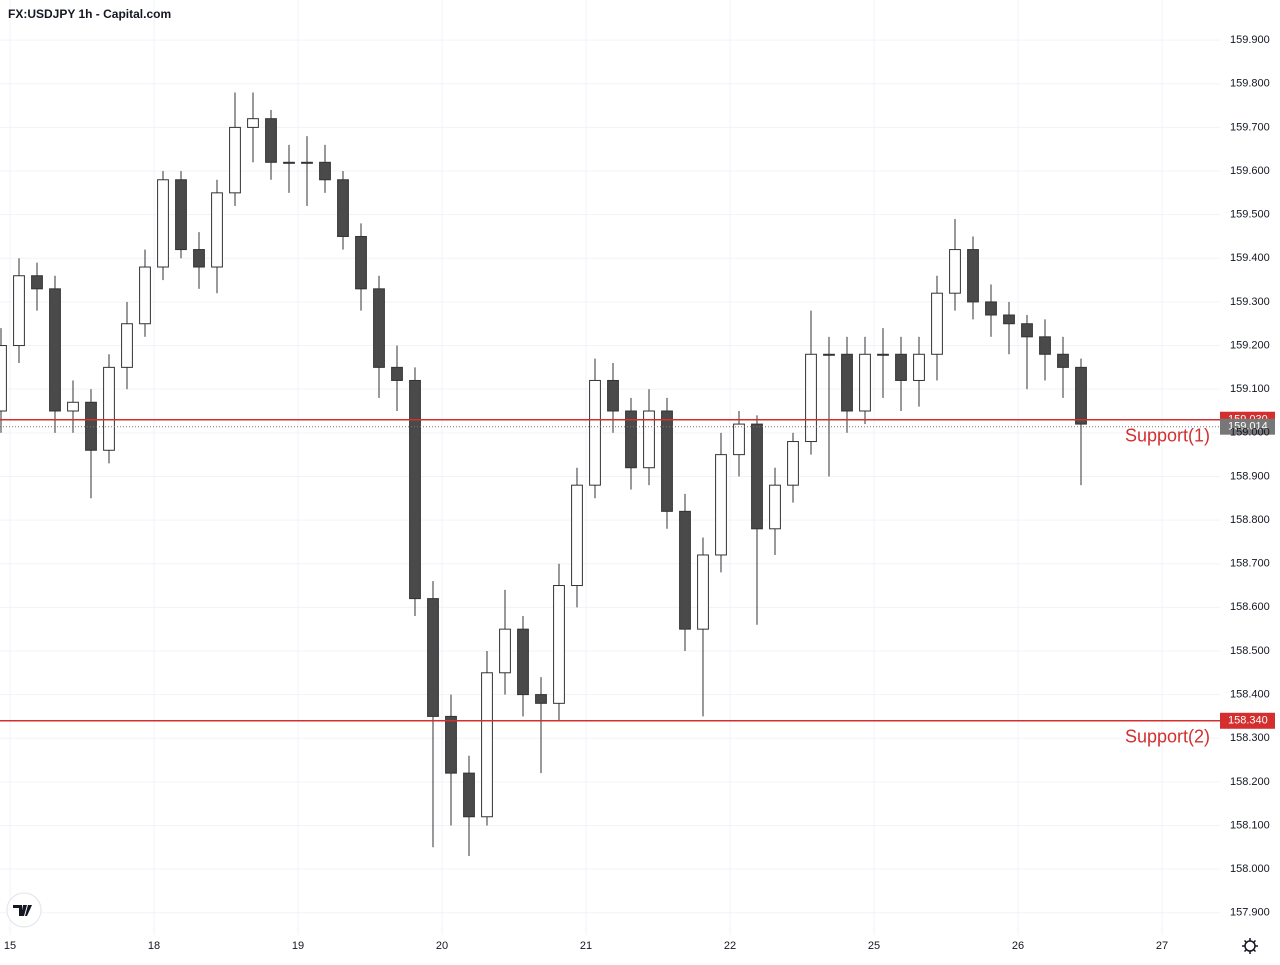 This screenshot has height=965, width=1280. I want to click on y-tick-label: 159.600, so click(1250, 171).